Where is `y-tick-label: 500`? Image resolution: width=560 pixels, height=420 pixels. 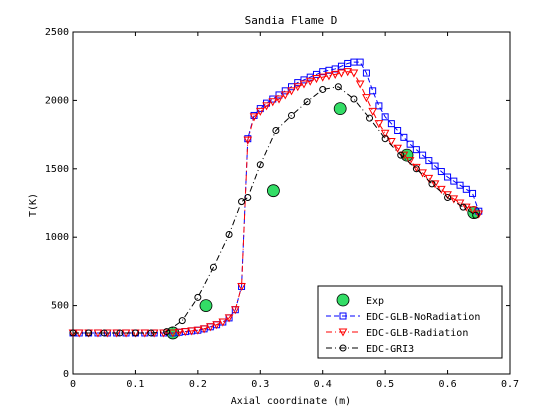
y-tick-label: 500 is located at coordinates (60, 306).